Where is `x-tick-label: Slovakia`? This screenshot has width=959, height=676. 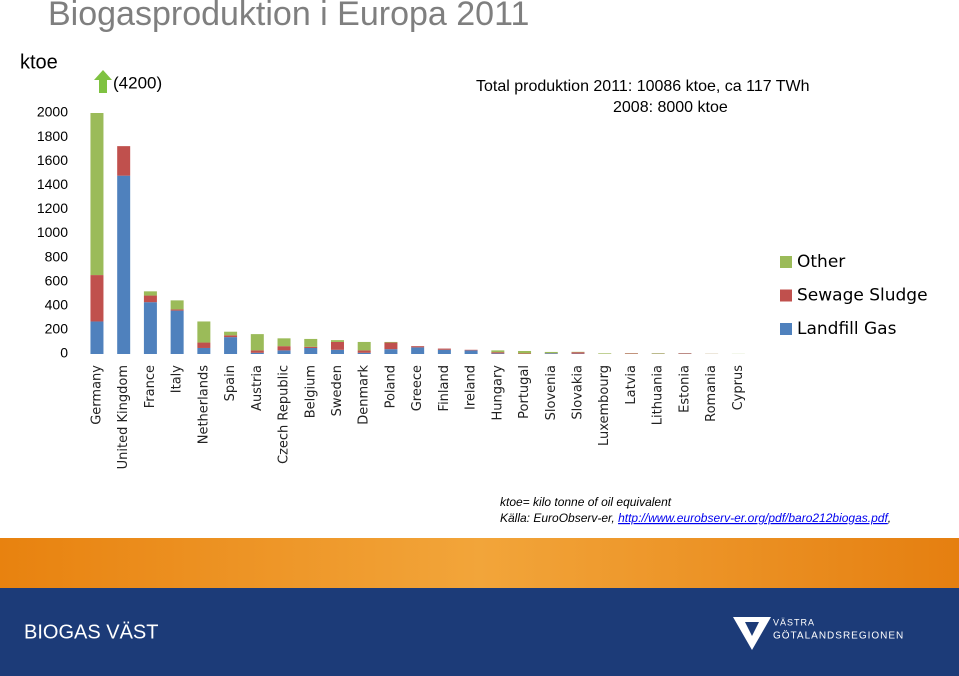 x-tick-label: Slovakia is located at coordinates (577, 392).